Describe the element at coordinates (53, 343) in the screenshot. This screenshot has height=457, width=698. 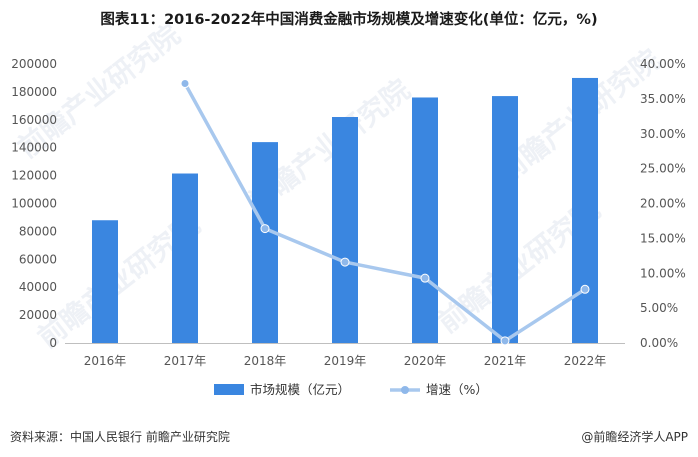
I see `y-left-tick-label: 0` at that location.